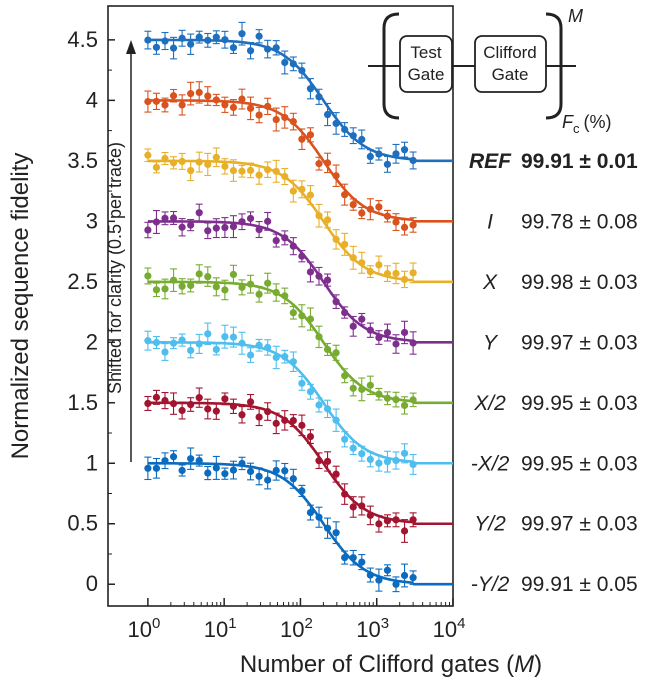  What do you see at coordinates (298, 279) in the screenshot?
I see `series-Y` at bounding box center [298, 279].